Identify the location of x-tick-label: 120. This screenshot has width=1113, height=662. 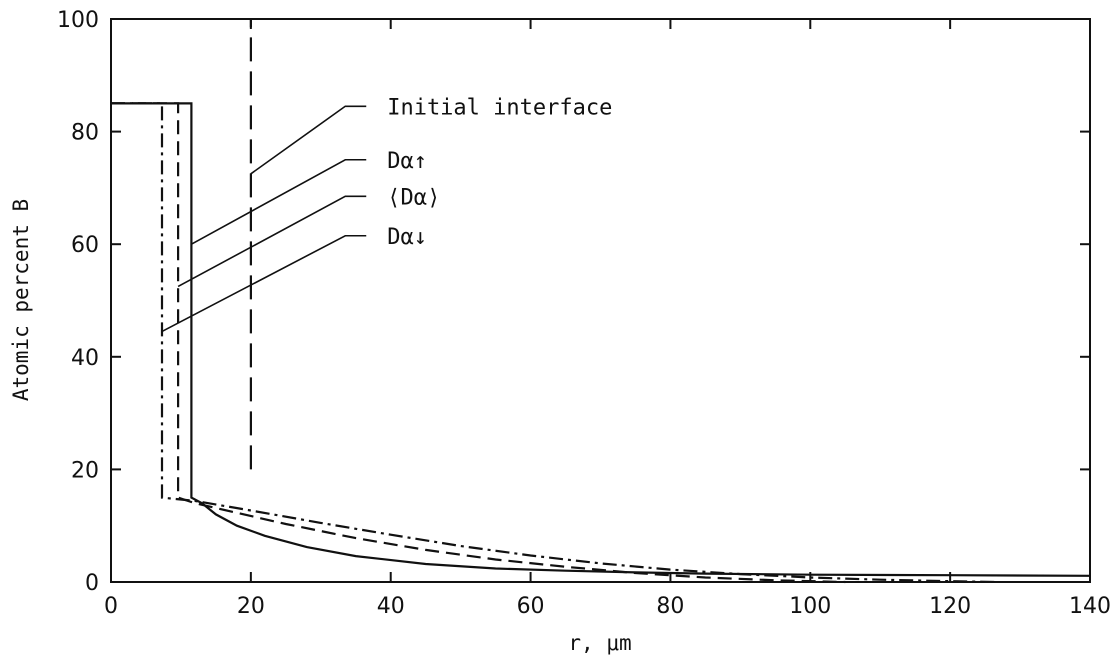
(950, 606).